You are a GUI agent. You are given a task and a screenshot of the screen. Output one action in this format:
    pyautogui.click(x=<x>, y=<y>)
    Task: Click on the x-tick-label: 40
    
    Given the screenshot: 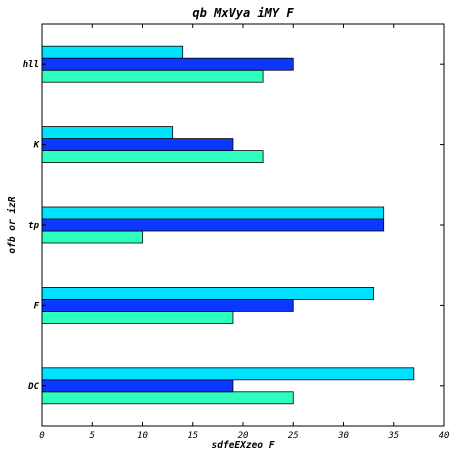 What is the action you would take?
    pyautogui.click(x=444, y=436)
    